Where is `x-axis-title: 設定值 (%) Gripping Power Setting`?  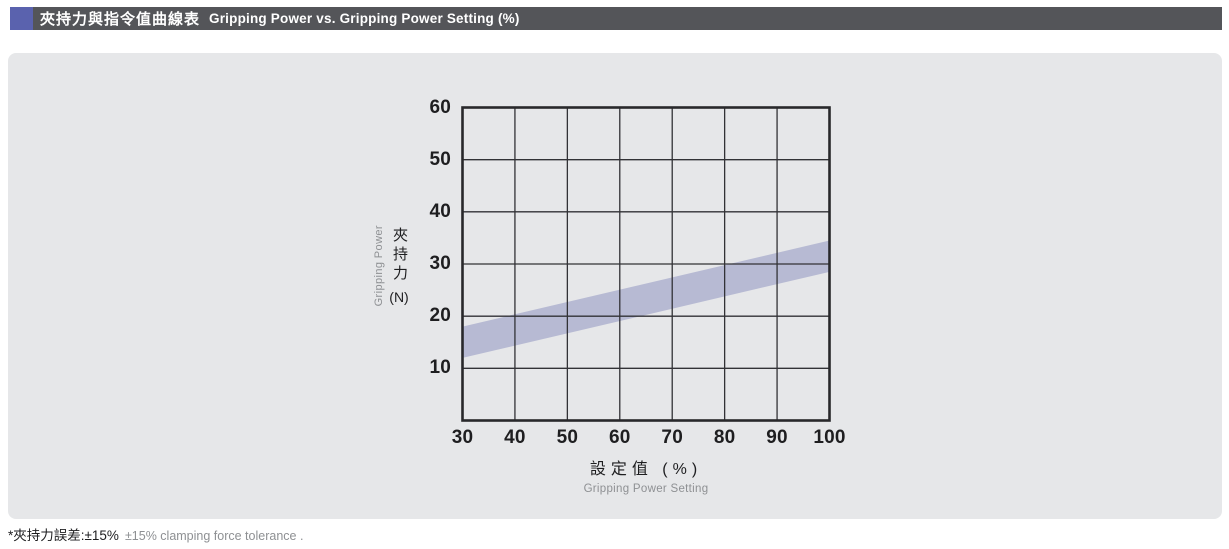
x-axis-title: 設定值 (%) Gripping Power Setting is located at coordinates (646, 475).